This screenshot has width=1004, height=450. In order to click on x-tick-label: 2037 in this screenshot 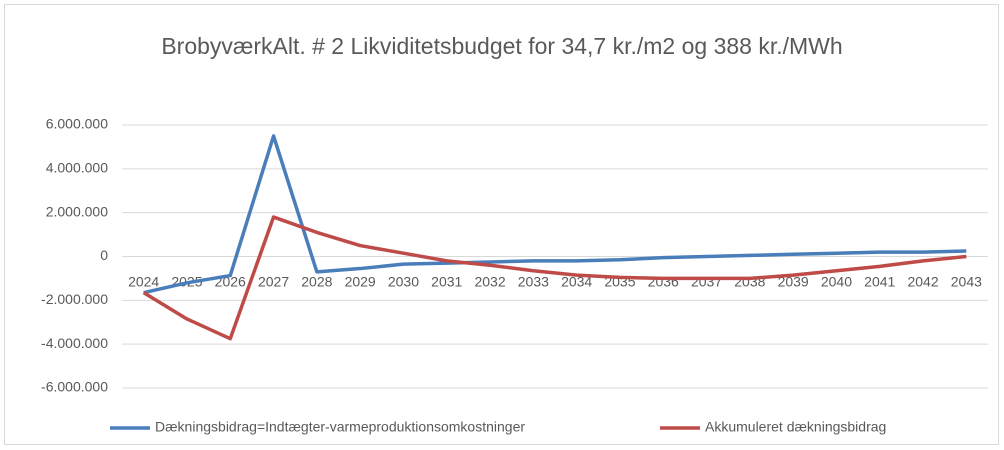, I will do `click(706, 282)`.